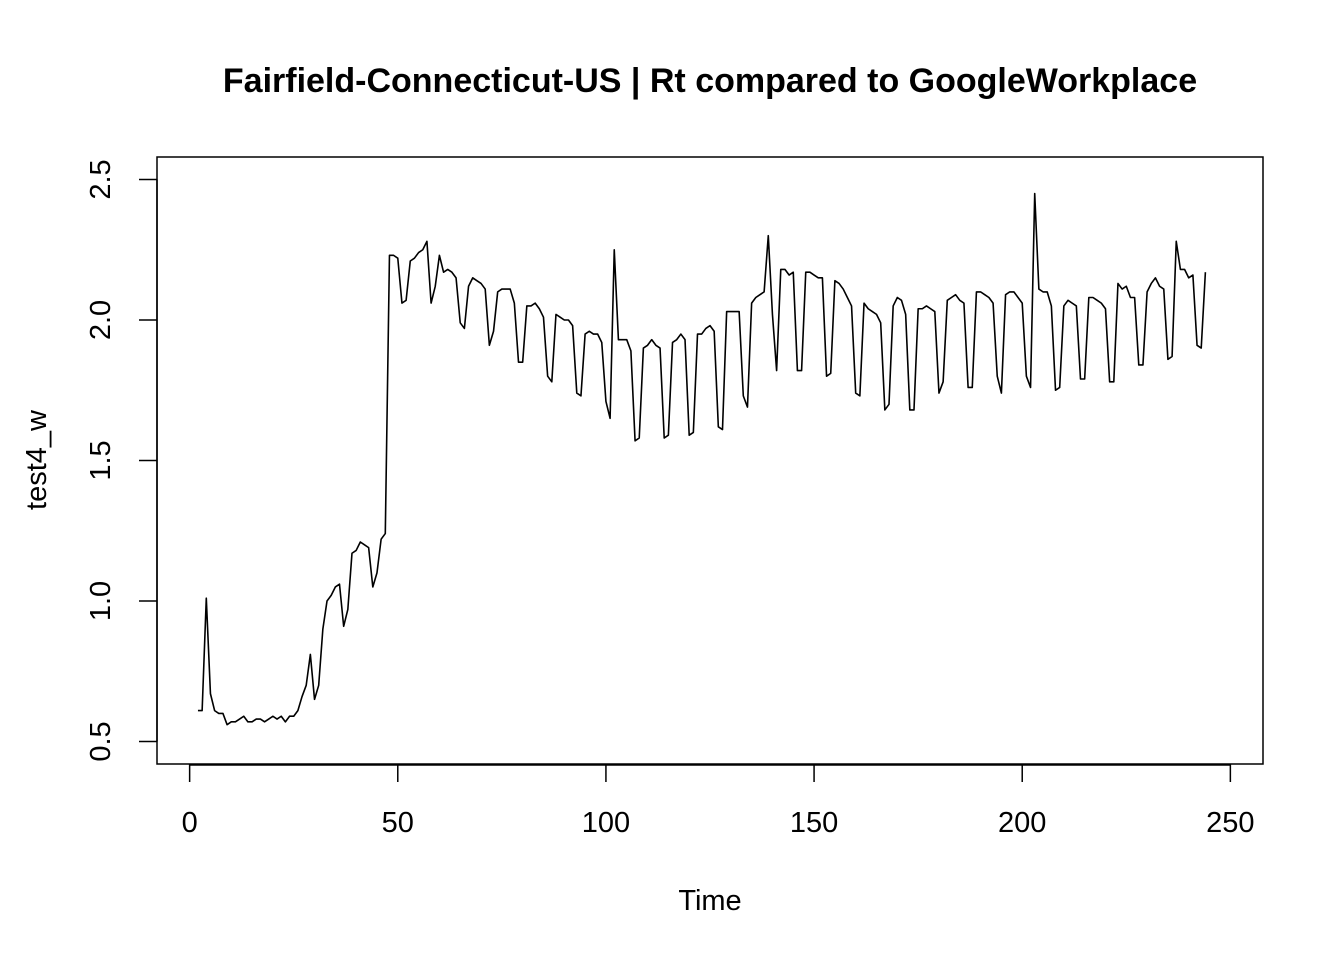 Image resolution: width=1344 pixels, height=960 pixels. I want to click on x-tick-label: 50, so click(398, 823).